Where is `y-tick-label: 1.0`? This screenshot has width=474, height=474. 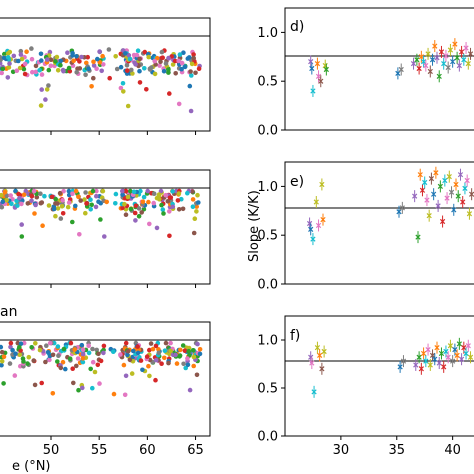
y-tick-label: 1.0 is located at coordinates (267, 187).